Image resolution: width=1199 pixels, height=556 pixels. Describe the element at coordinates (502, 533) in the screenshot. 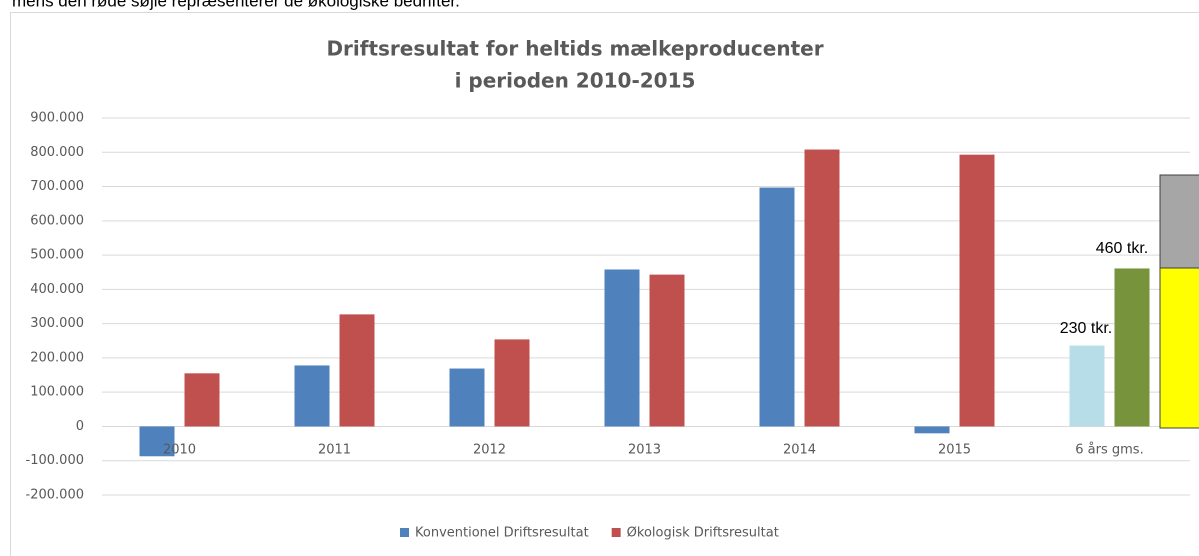

I see `legend-label: Konventionel Driftsresultat` at that location.